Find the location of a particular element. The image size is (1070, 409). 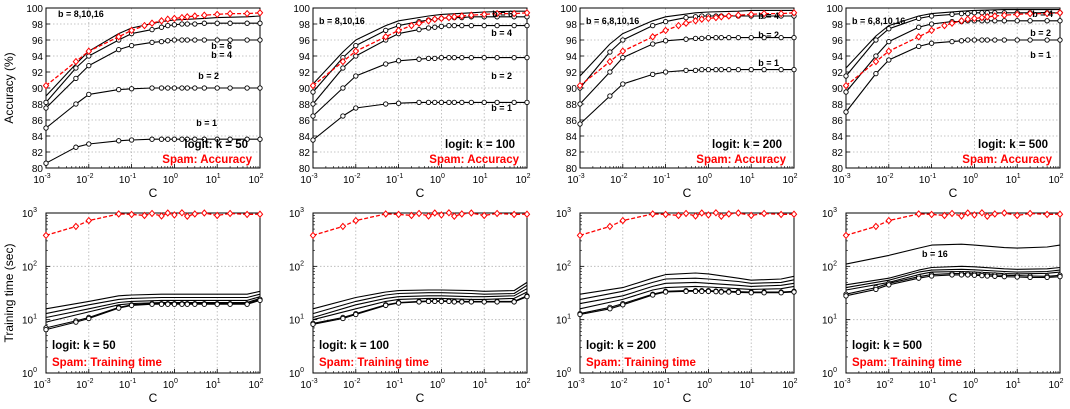

x-tick-label: 10⁻¹ is located at coordinates (927, 179).